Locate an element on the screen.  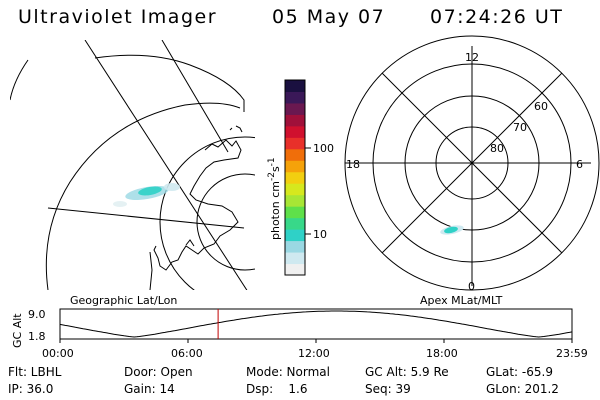
colorbar: 100 10 photon cm-2s-1 is located at coordinates (300, 177).